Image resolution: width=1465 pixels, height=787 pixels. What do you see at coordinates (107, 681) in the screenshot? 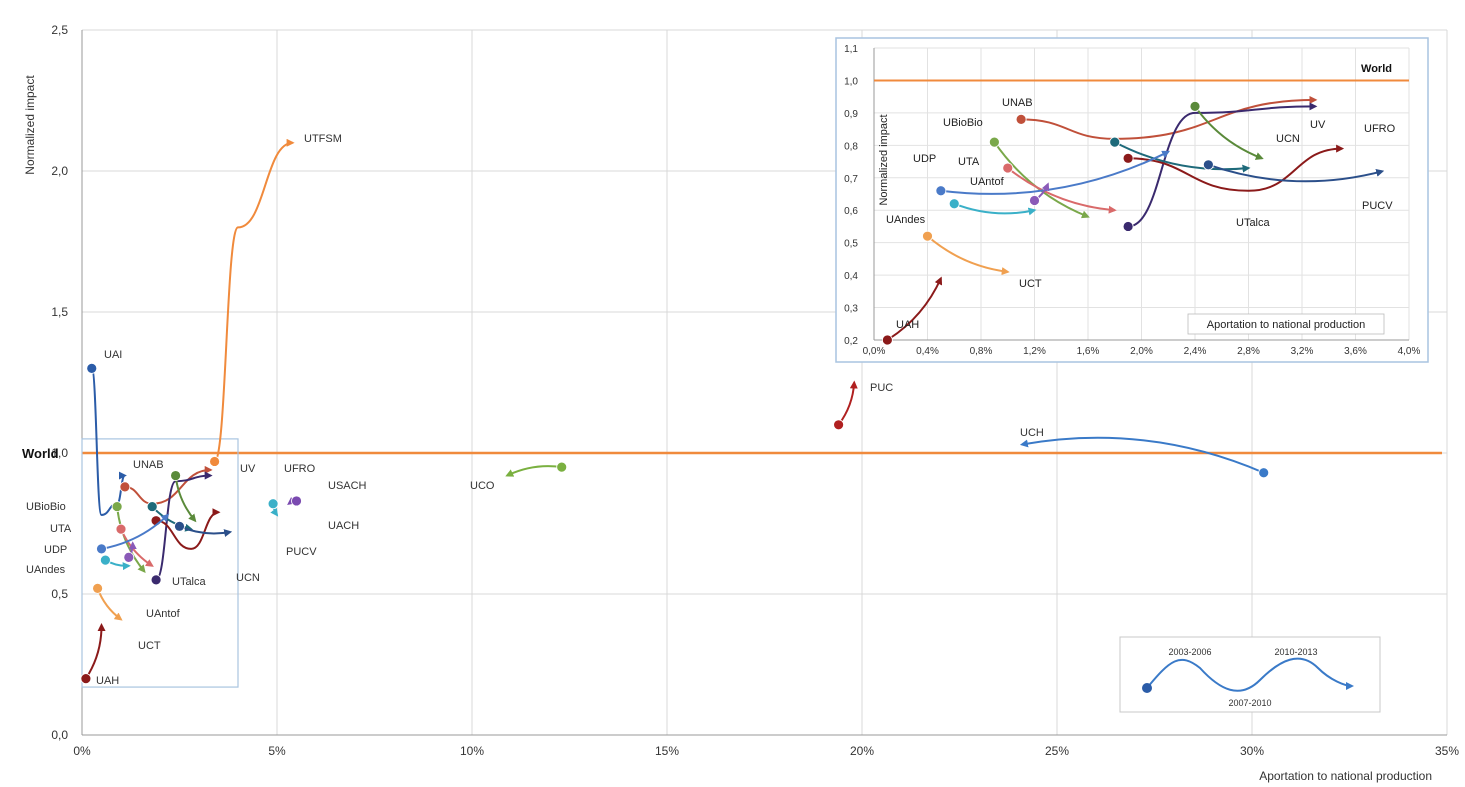
I see `series-label-uah: UAH` at bounding box center [107, 681].